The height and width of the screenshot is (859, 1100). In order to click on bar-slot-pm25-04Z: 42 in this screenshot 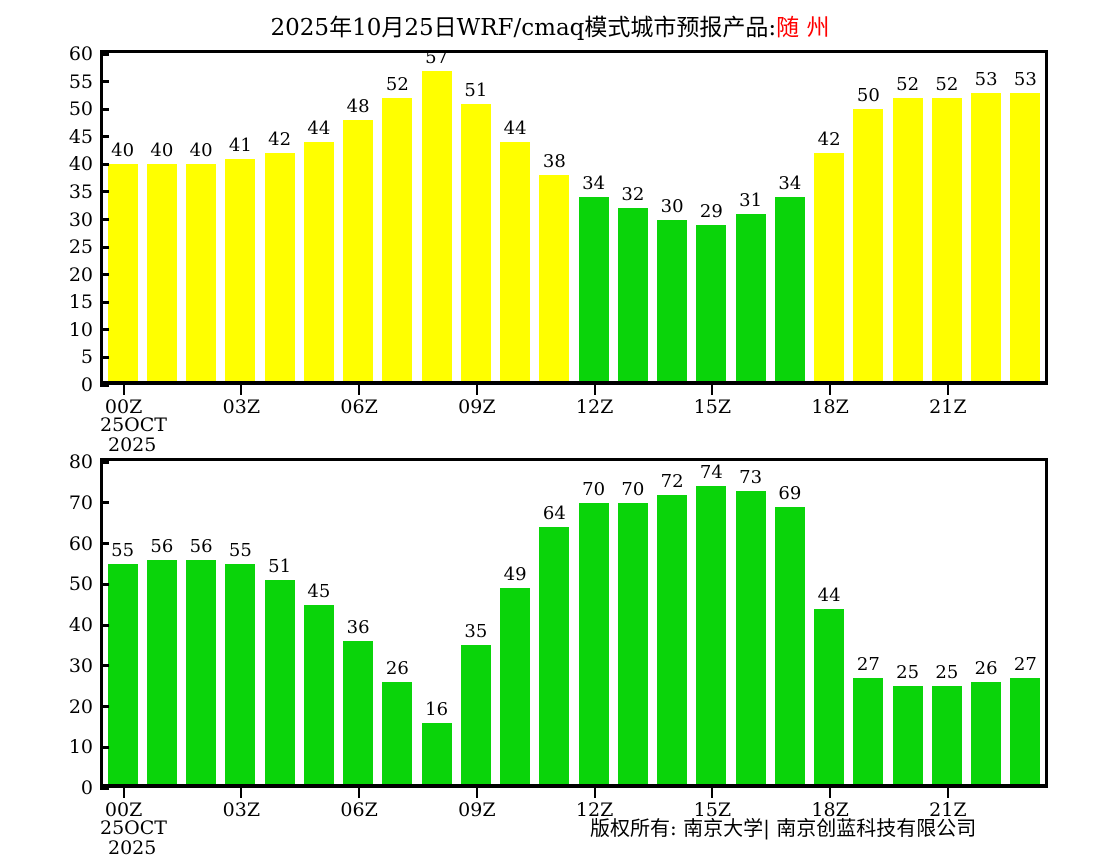, I will do `click(279, 217)`.